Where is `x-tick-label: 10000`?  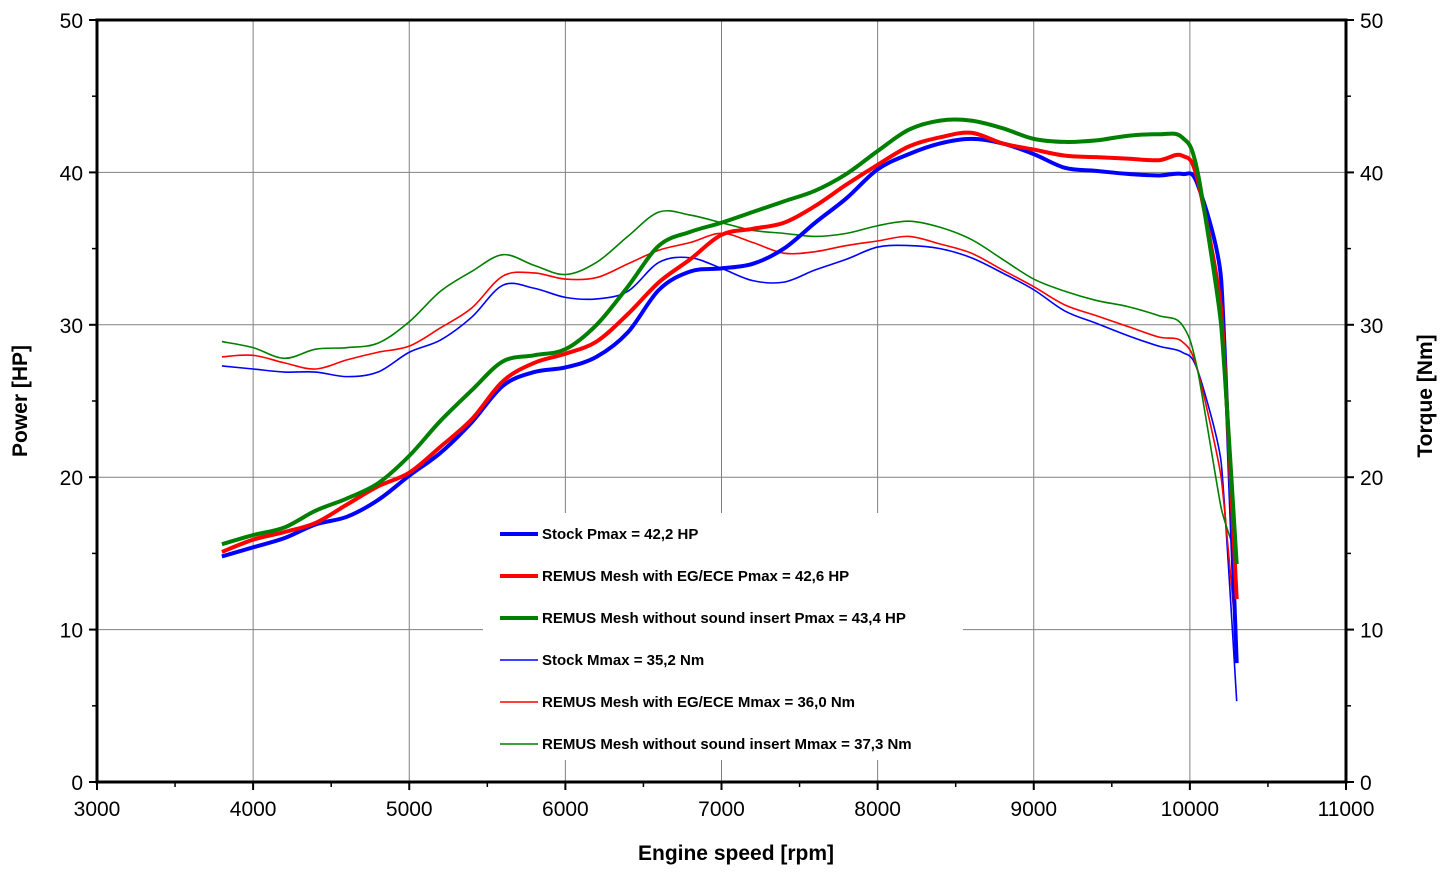 x-tick-label: 10000 is located at coordinates (1190, 809).